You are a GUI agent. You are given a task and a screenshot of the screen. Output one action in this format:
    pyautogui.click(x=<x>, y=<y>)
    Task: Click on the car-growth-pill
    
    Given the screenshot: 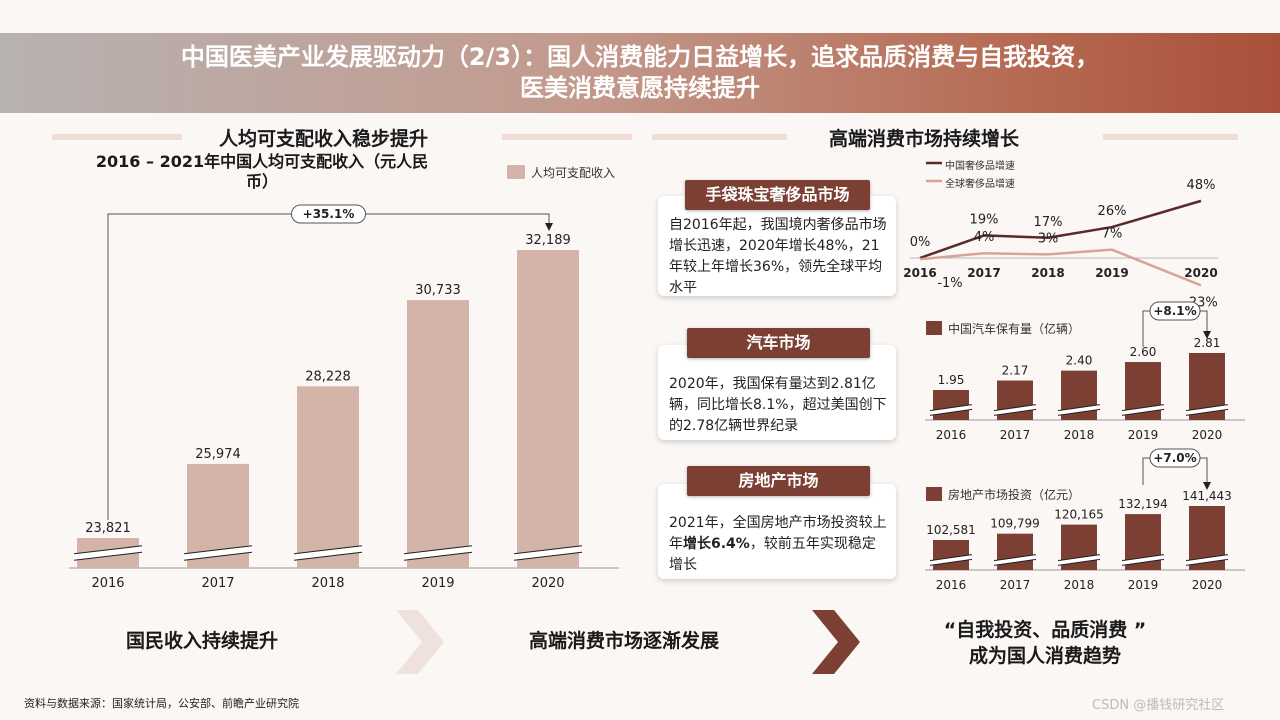 What is the action you would take?
    pyautogui.click(x=1175, y=311)
    